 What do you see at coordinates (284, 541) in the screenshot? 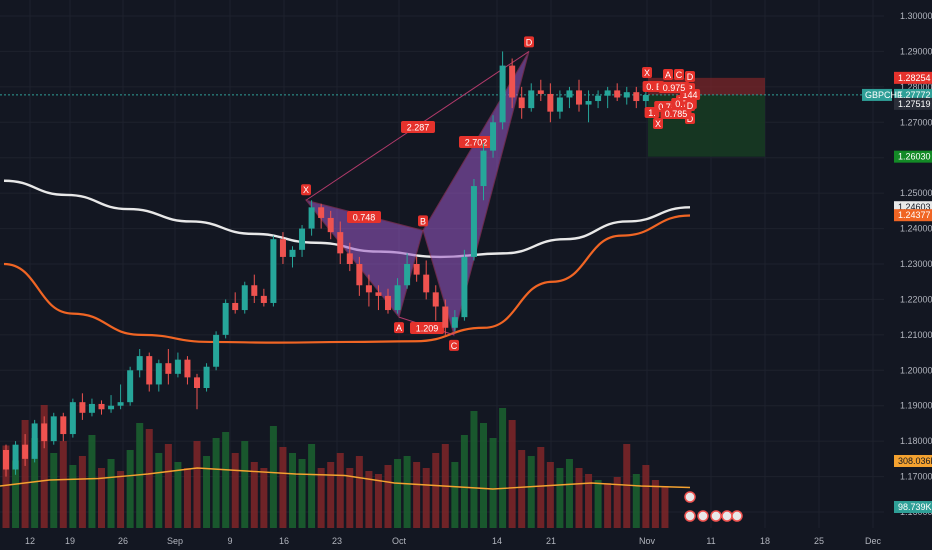
I see `time-tick-label: 16` at bounding box center [284, 541].